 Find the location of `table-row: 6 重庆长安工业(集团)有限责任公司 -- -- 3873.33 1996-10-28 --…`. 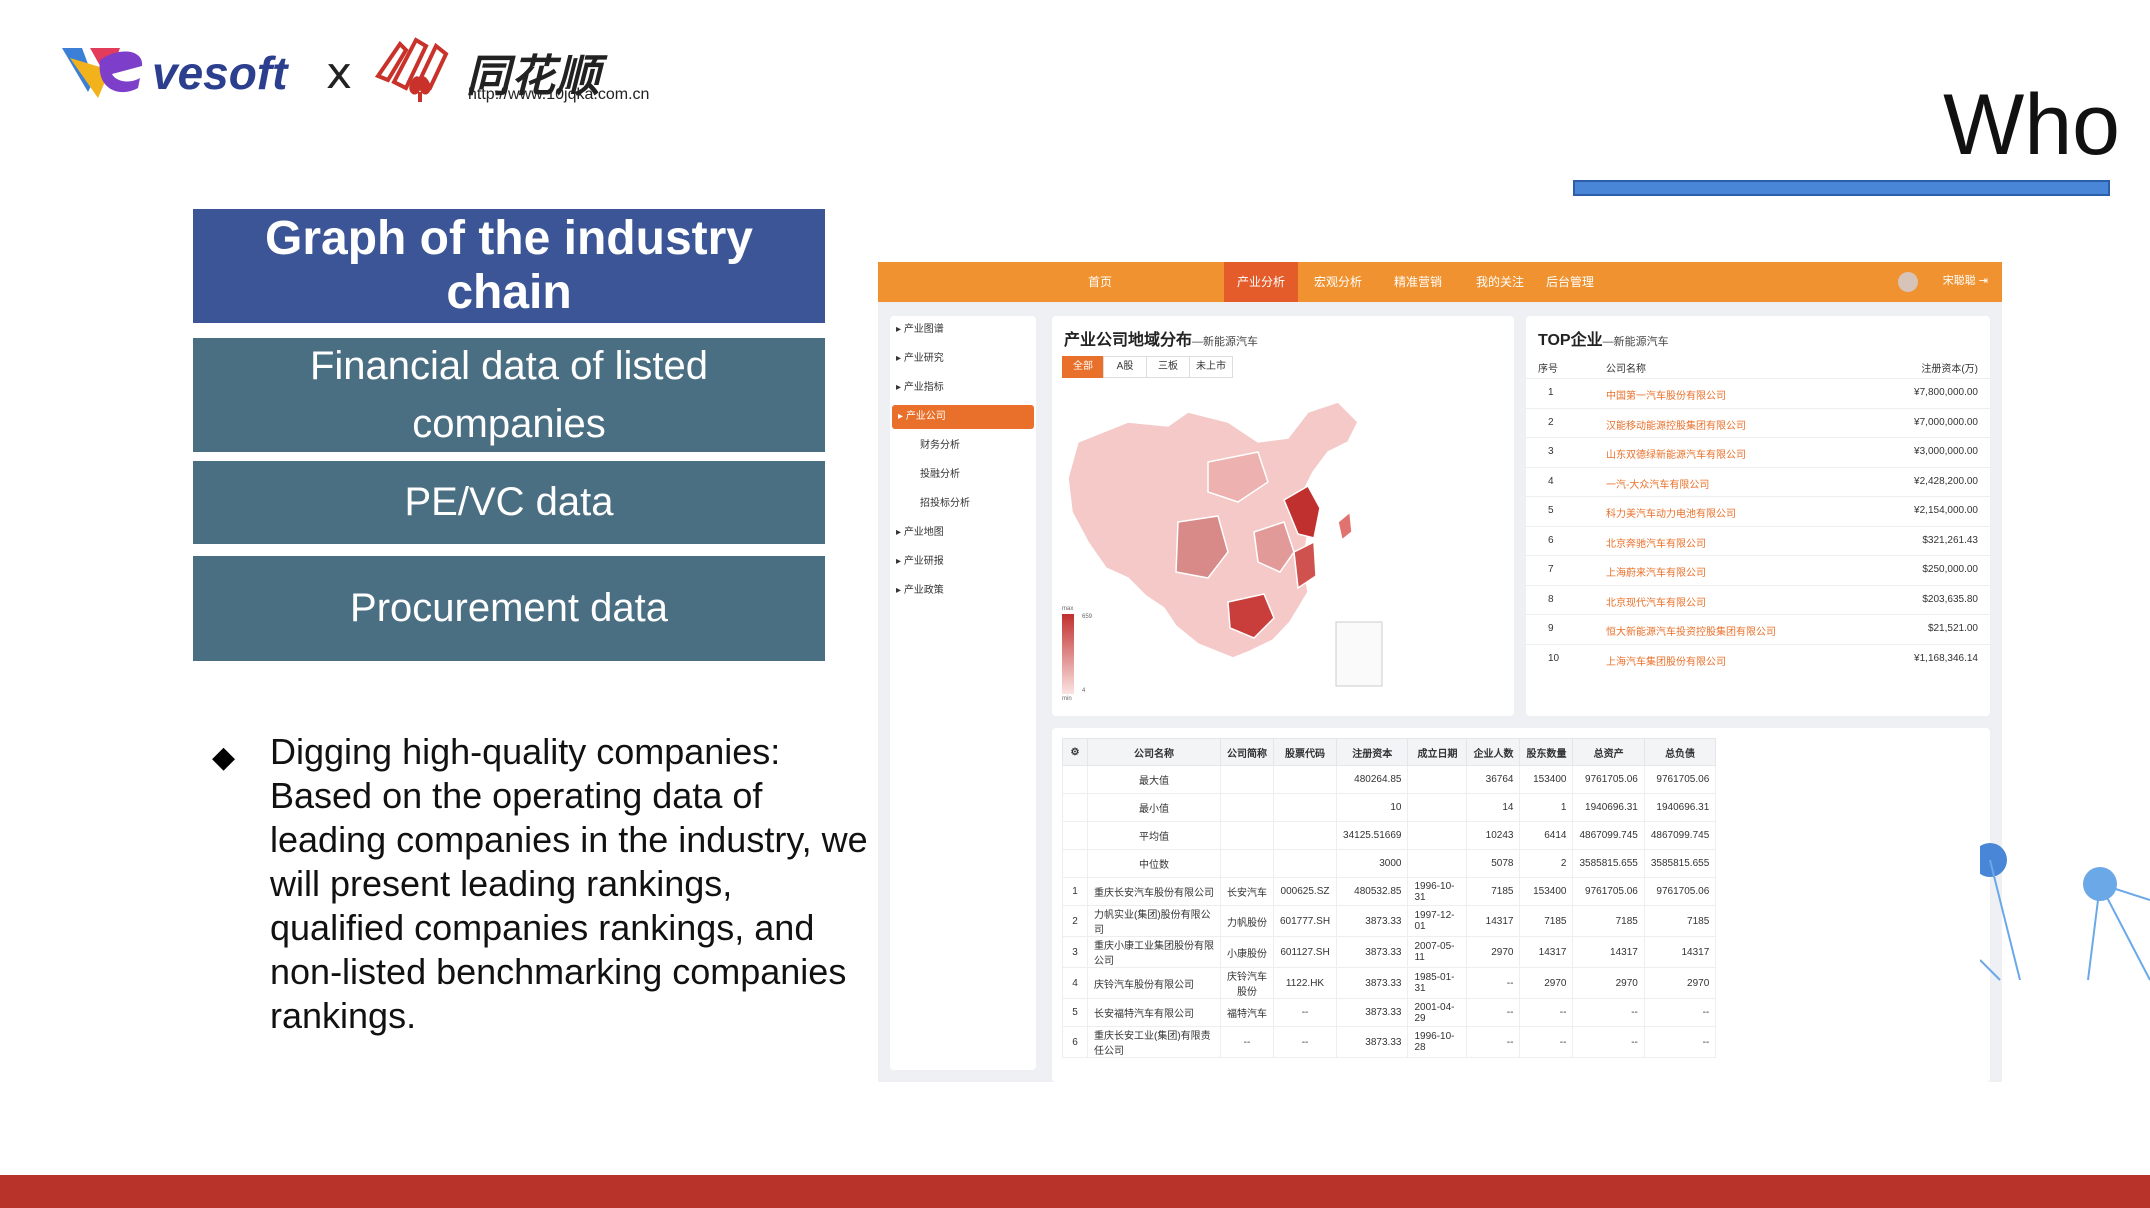

table-row: 6 重庆长安工业(集团)有限责任公司 -- -- 3873.33 1996-10-28 --… is located at coordinates (1389, 1042).